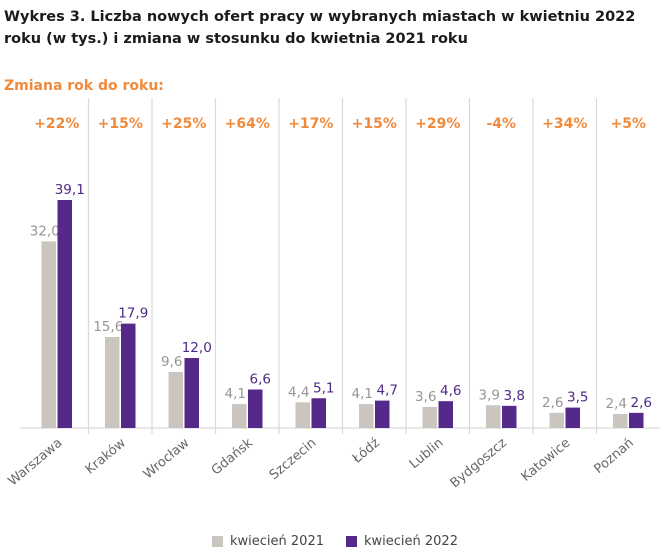 This screenshot has width=666, height=559. Describe the element at coordinates (613, 456) in the screenshot. I see `category-label: Poznań` at that location.